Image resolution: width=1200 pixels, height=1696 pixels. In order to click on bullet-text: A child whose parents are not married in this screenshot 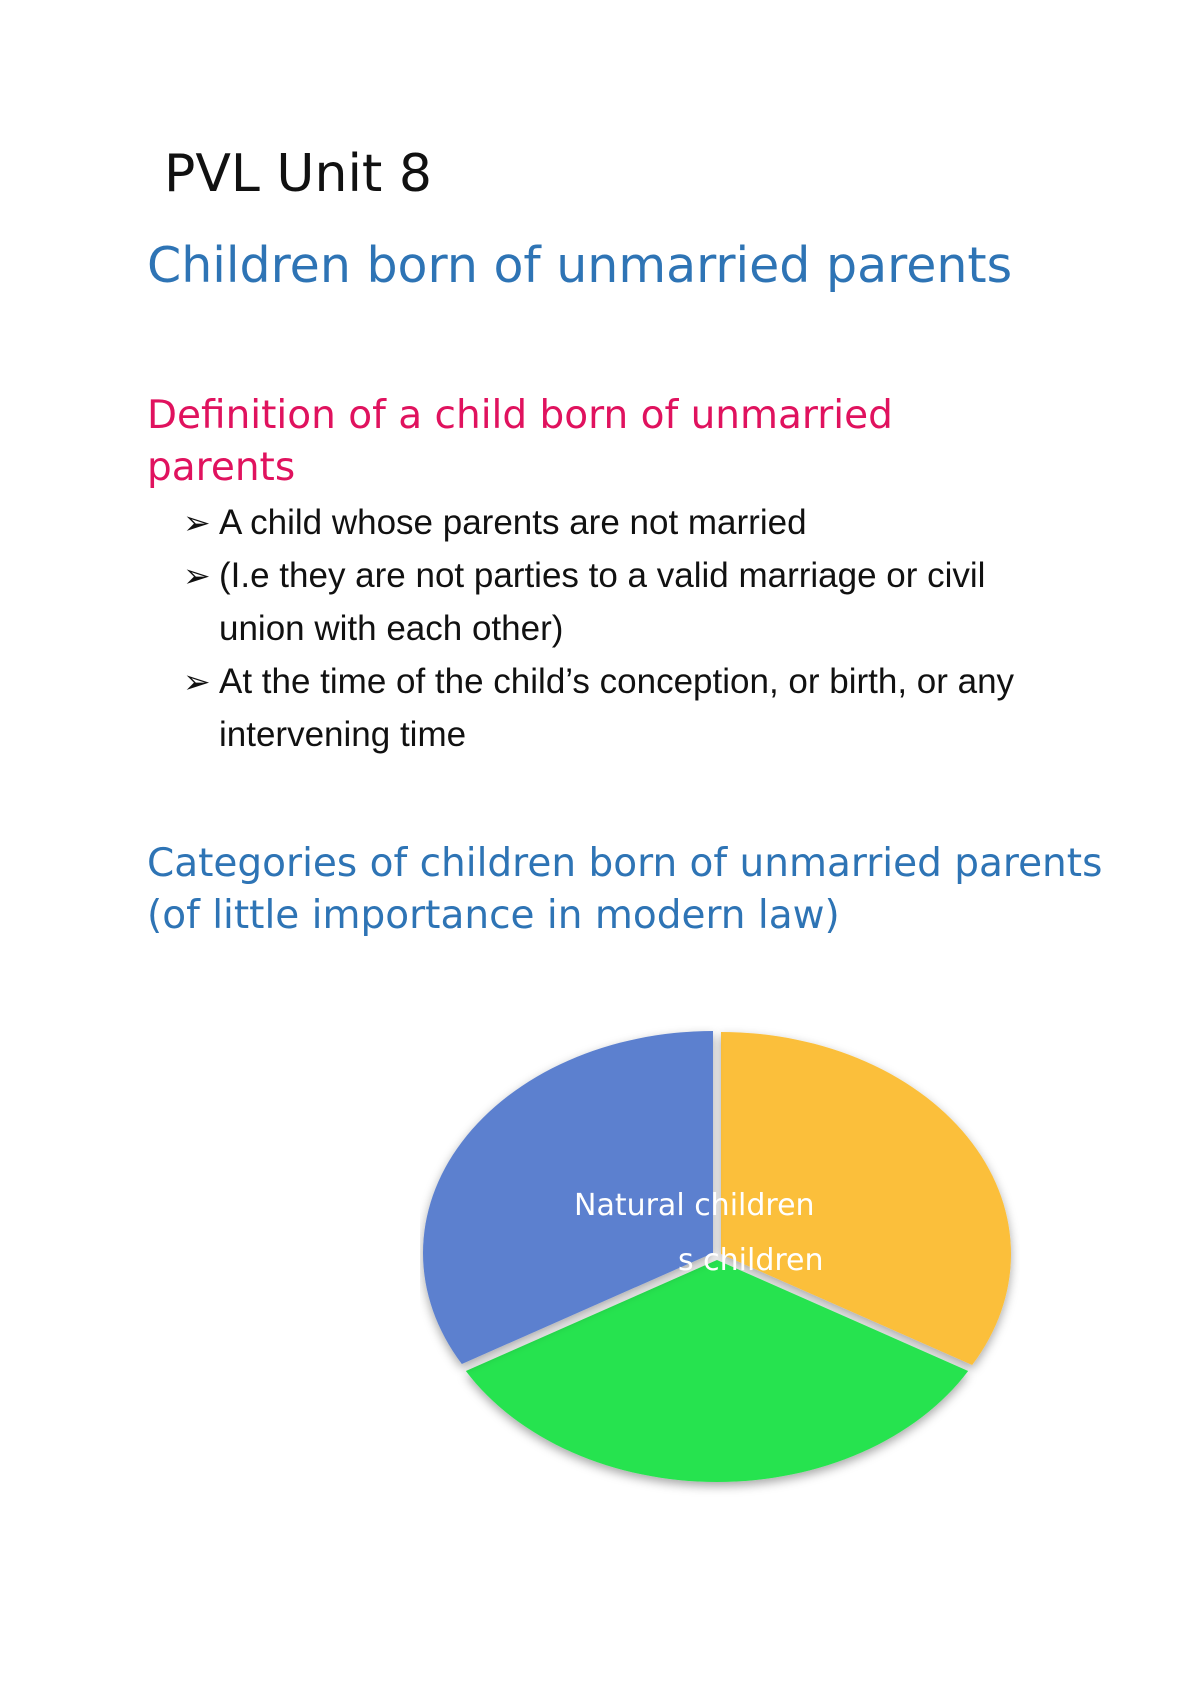, I will do `click(513, 522)`.